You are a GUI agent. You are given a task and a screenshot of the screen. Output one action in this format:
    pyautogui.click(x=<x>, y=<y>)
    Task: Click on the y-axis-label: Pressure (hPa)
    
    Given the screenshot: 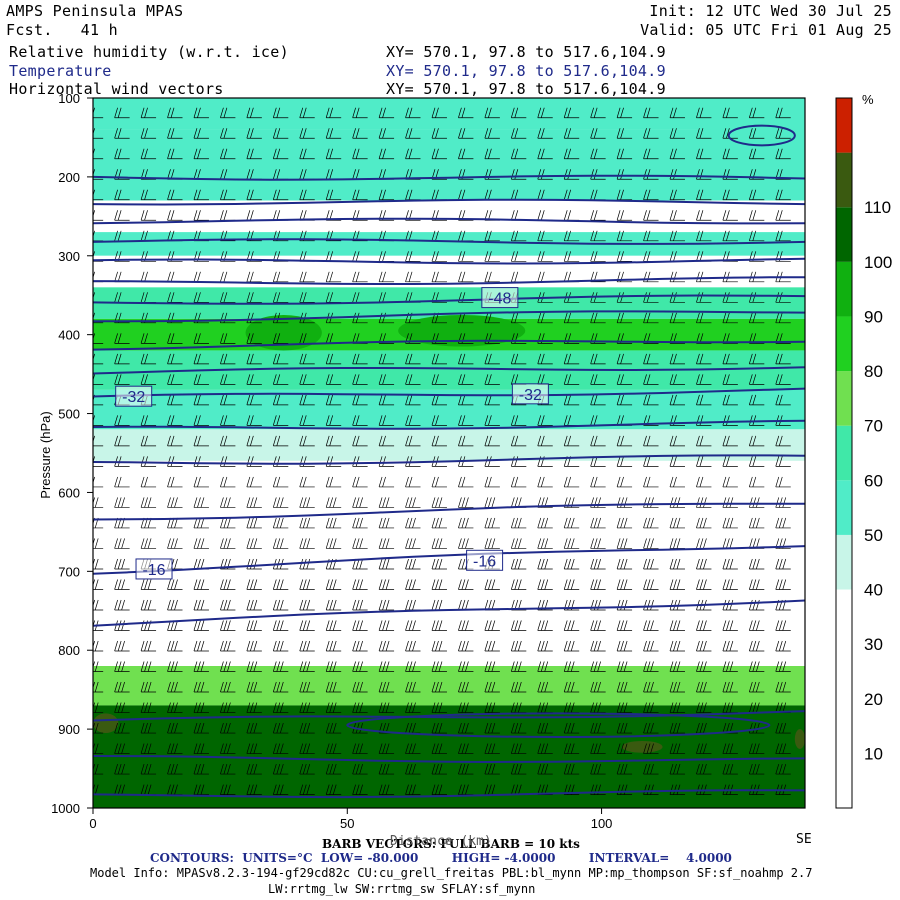 What is the action you would take?
    pyautogui.click(x=45, y=454)
    